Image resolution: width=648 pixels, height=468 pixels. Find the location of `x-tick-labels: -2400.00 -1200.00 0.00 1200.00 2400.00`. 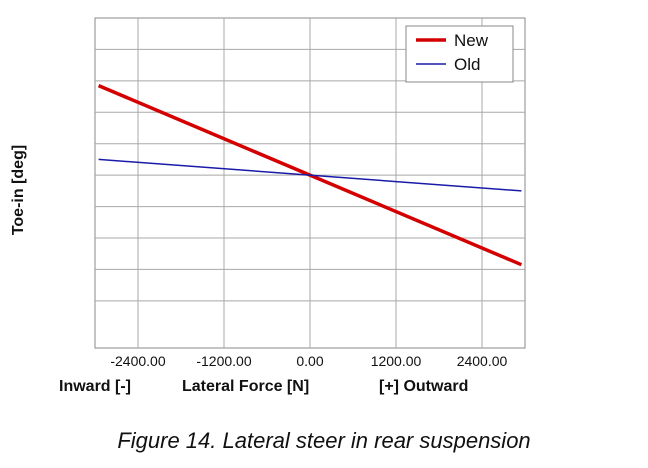

x-tick-labels: -2400.00 -1200.00 0.00 1200.00 2400.00 is located at coordinates (308, 361).